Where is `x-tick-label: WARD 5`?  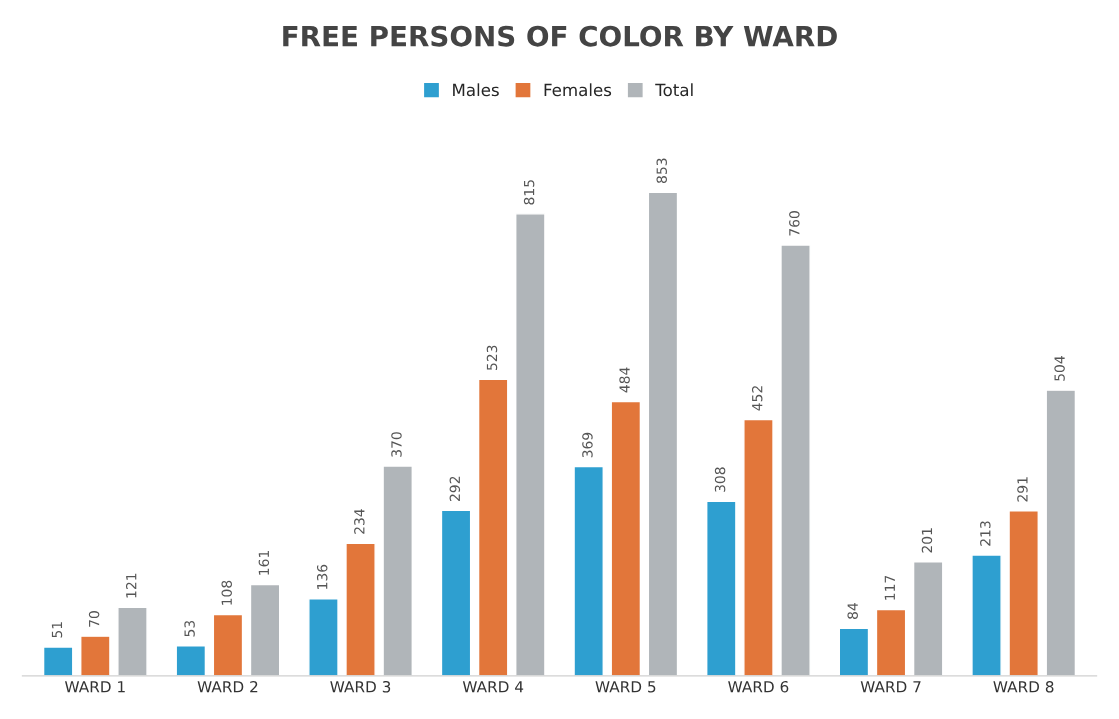
x-tick-label: WARD 5 is located at coordinates (625, 687).